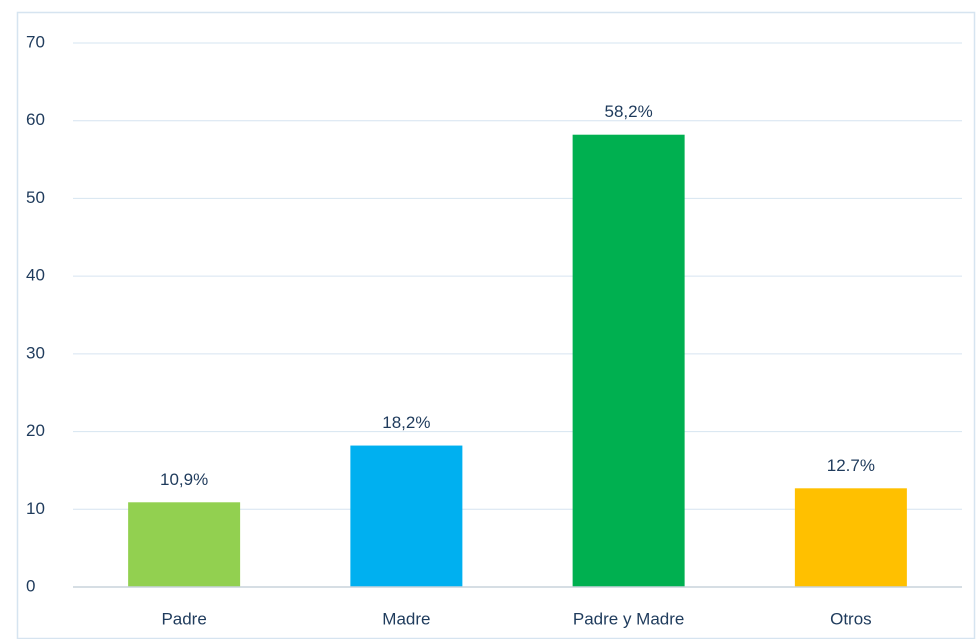 The width and height of the screenshot is (976, 639). I want to click on y-tick-label: 20, so click(35, 430).